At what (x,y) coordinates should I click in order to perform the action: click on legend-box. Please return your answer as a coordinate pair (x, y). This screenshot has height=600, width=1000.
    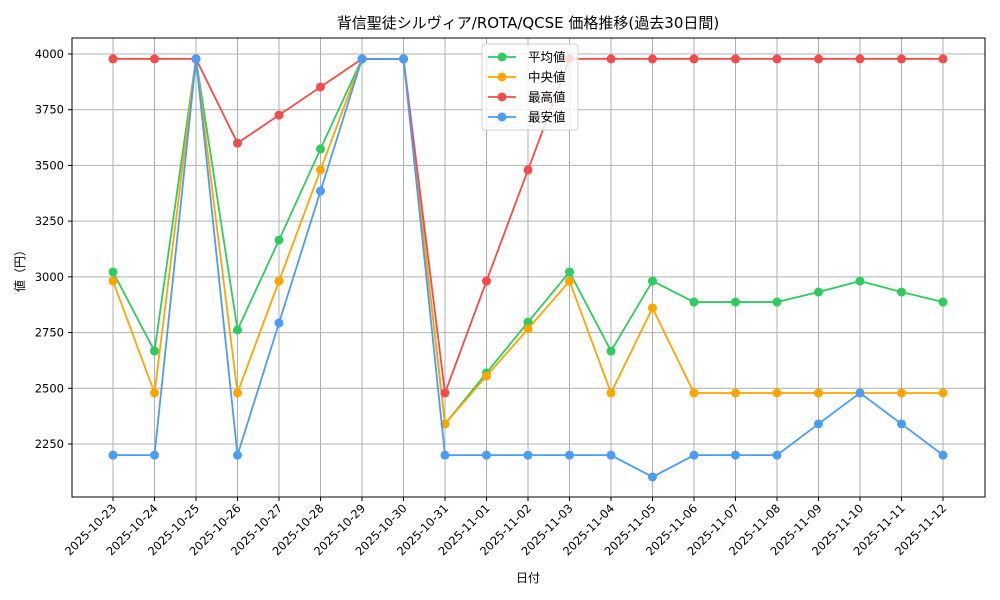
    Looking at the image, I should click on (530, 87).